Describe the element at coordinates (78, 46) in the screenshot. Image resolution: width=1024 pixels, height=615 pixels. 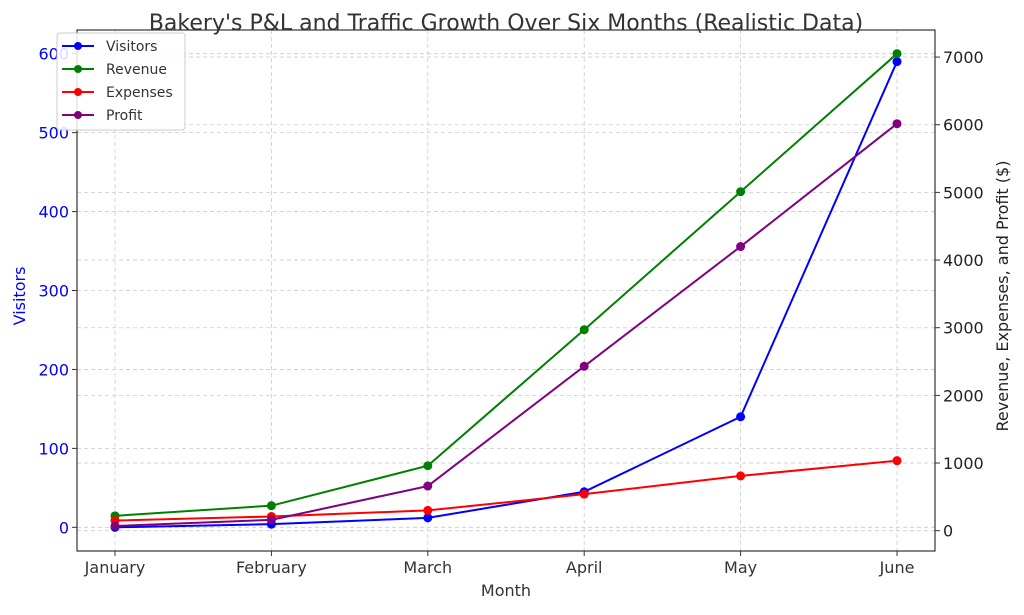
I see `legend-marker-visitors` at that location.